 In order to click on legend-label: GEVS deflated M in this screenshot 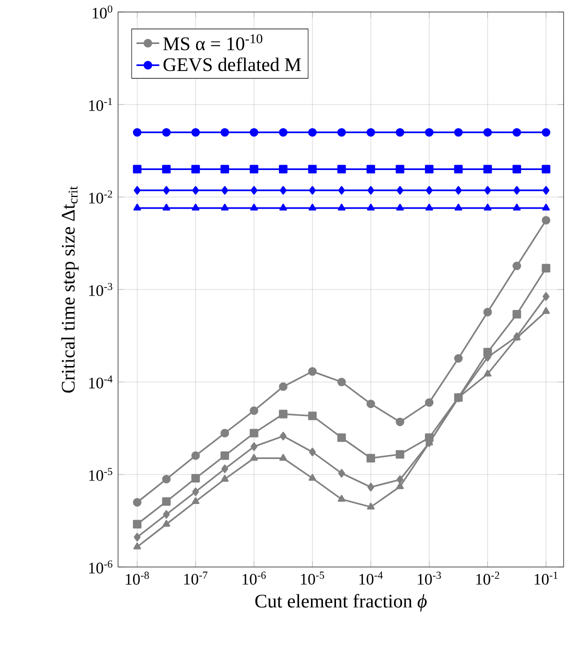, I will do `click(233, 64)`.